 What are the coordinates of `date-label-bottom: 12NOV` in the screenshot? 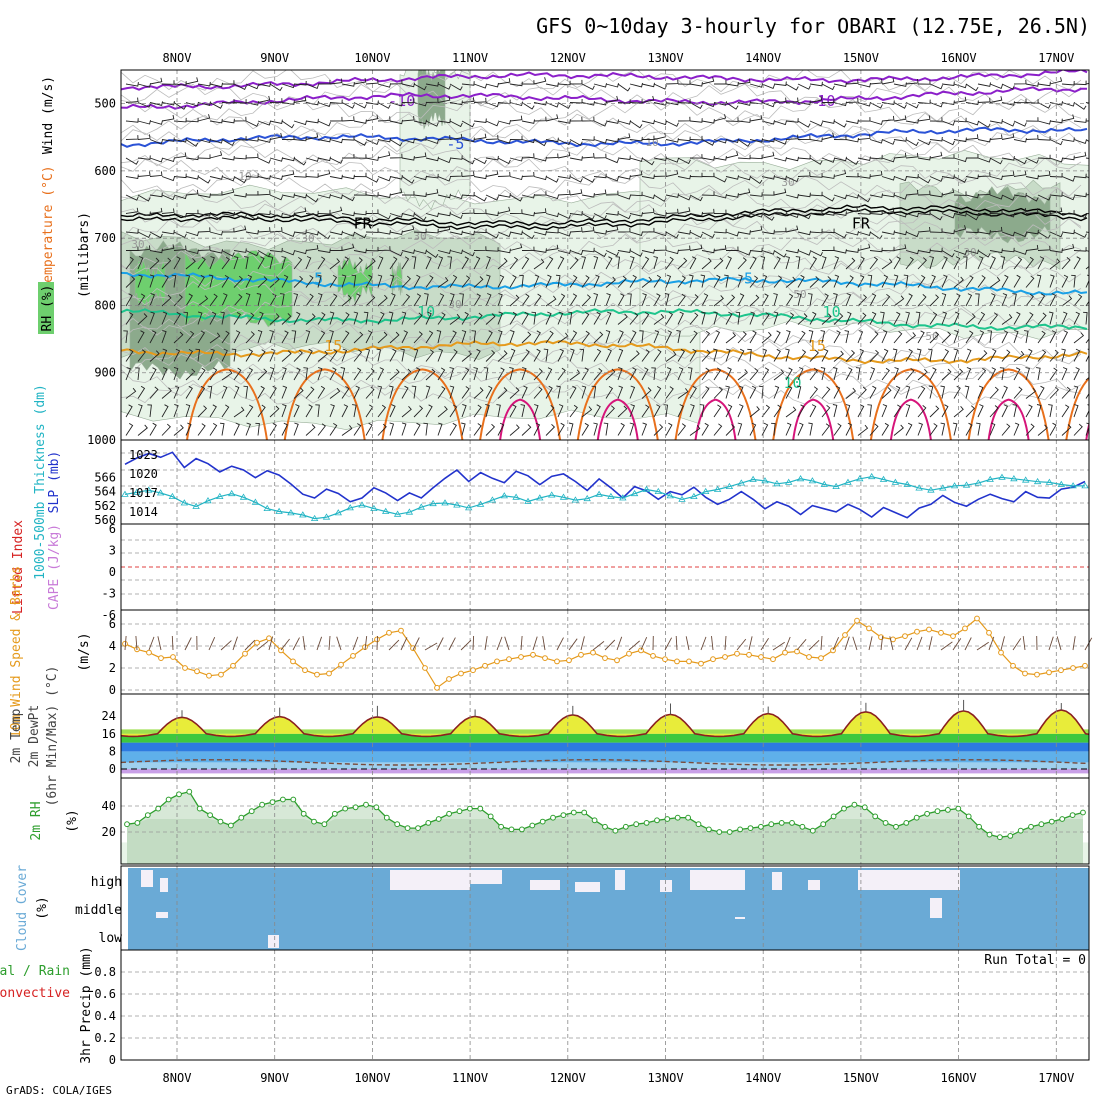 It's located at (568, 1078).